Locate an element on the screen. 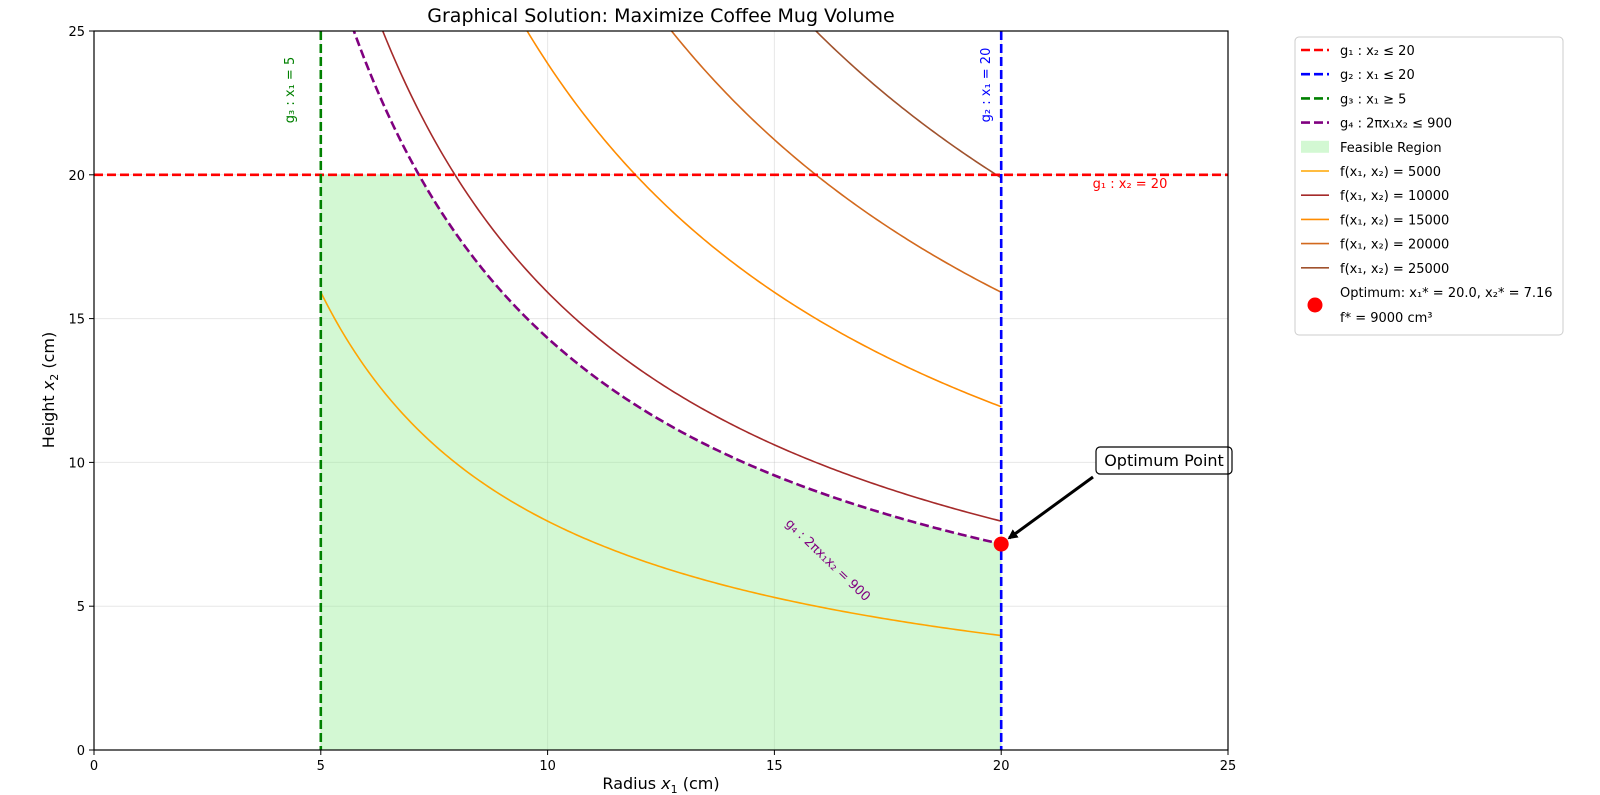 This screenshot has width=1600, height=795. y-tick-label: 20 is located at coordinates (76, 176).